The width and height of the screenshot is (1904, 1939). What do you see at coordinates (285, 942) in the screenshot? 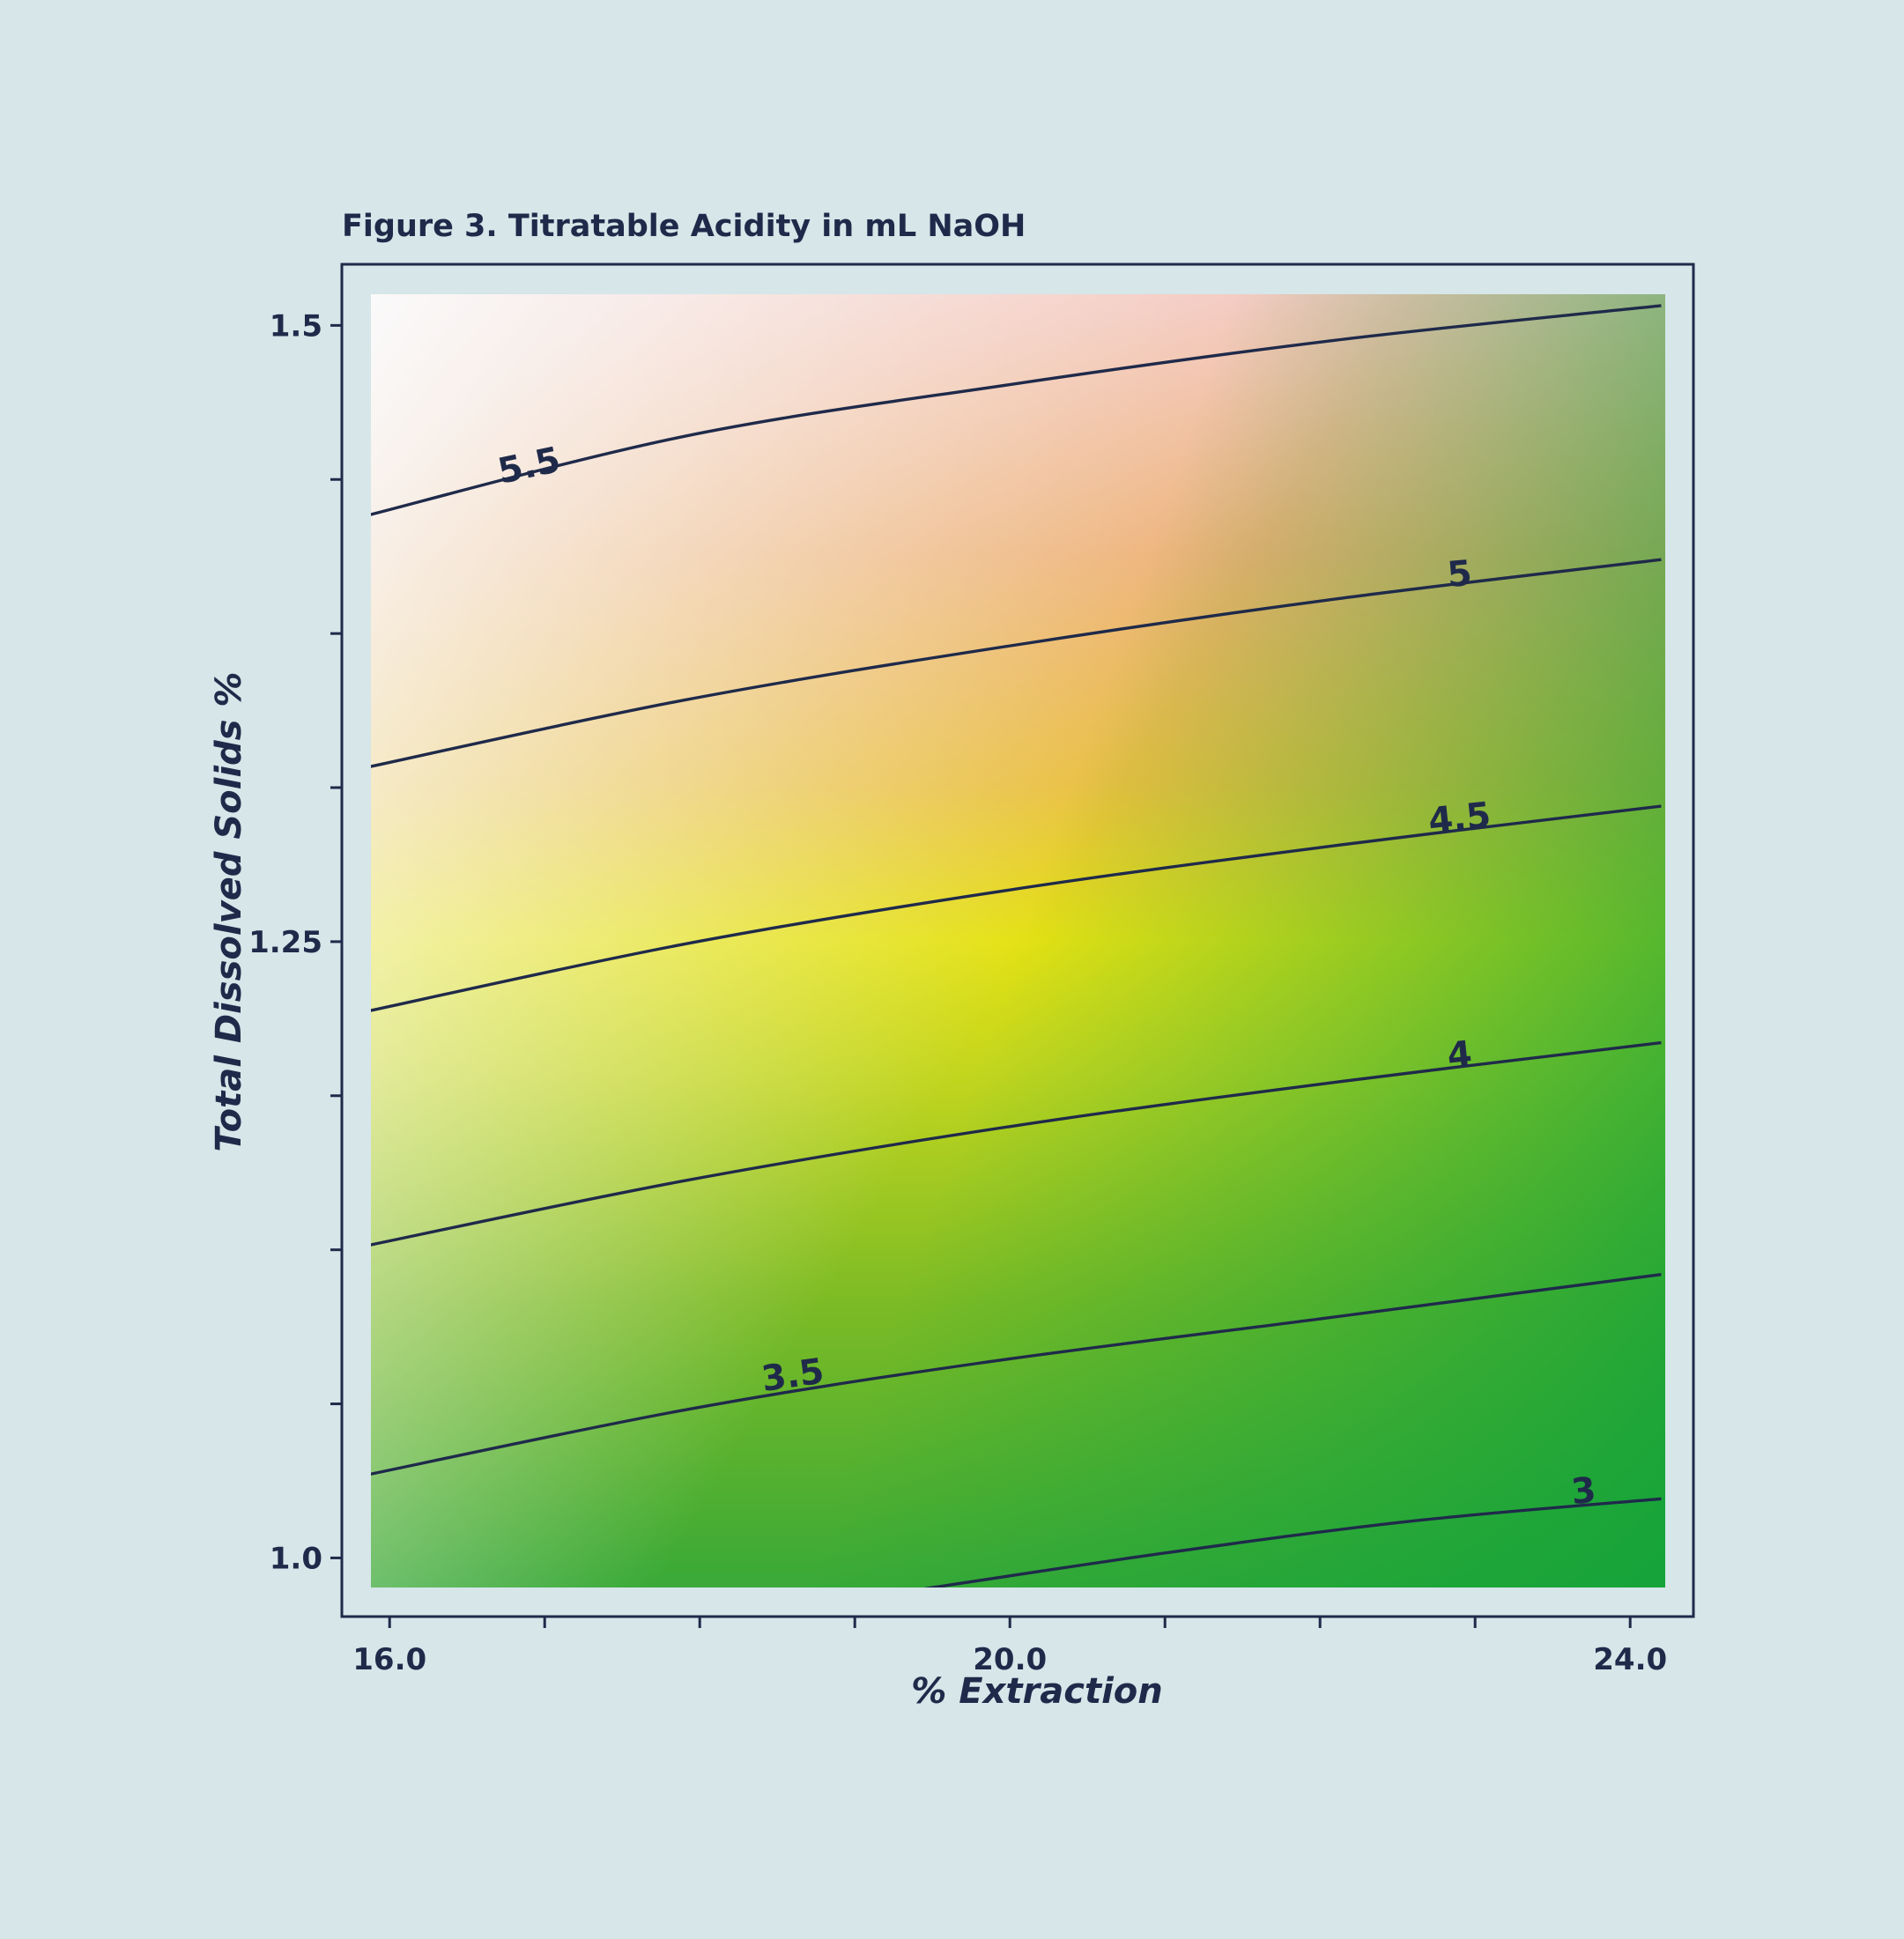
I see `y-tick-label: 1.25` at bounding box center [285, 942].